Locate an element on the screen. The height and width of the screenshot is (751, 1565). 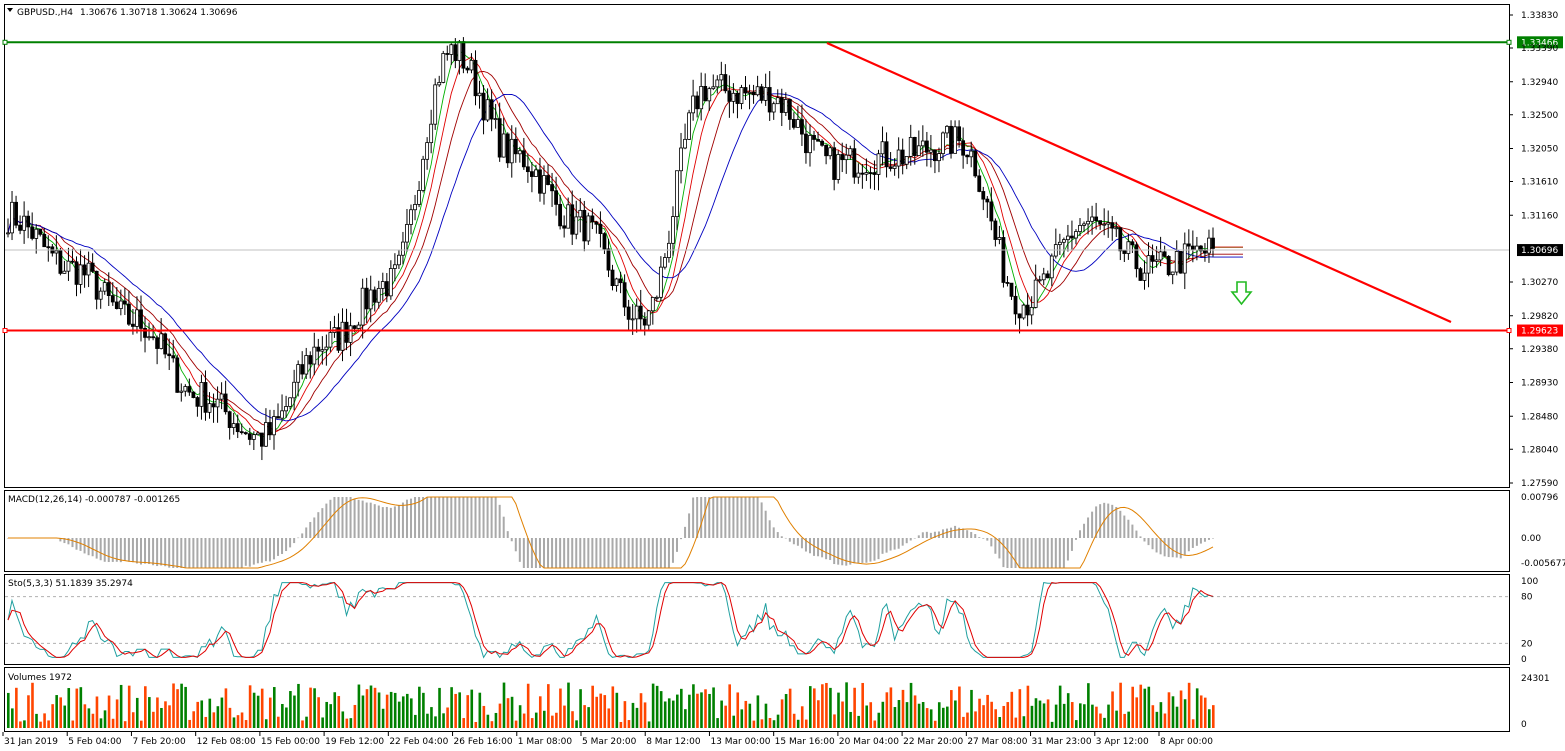
price-tick-label: 1.31610 is located at coordinates (1539, 183).